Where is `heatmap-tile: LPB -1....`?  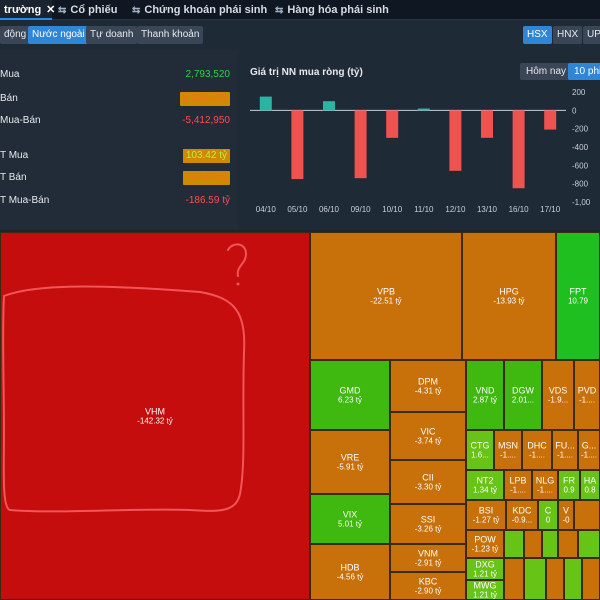 heatmap-tile: LPB -1.... is located at coordinates (518, 485).